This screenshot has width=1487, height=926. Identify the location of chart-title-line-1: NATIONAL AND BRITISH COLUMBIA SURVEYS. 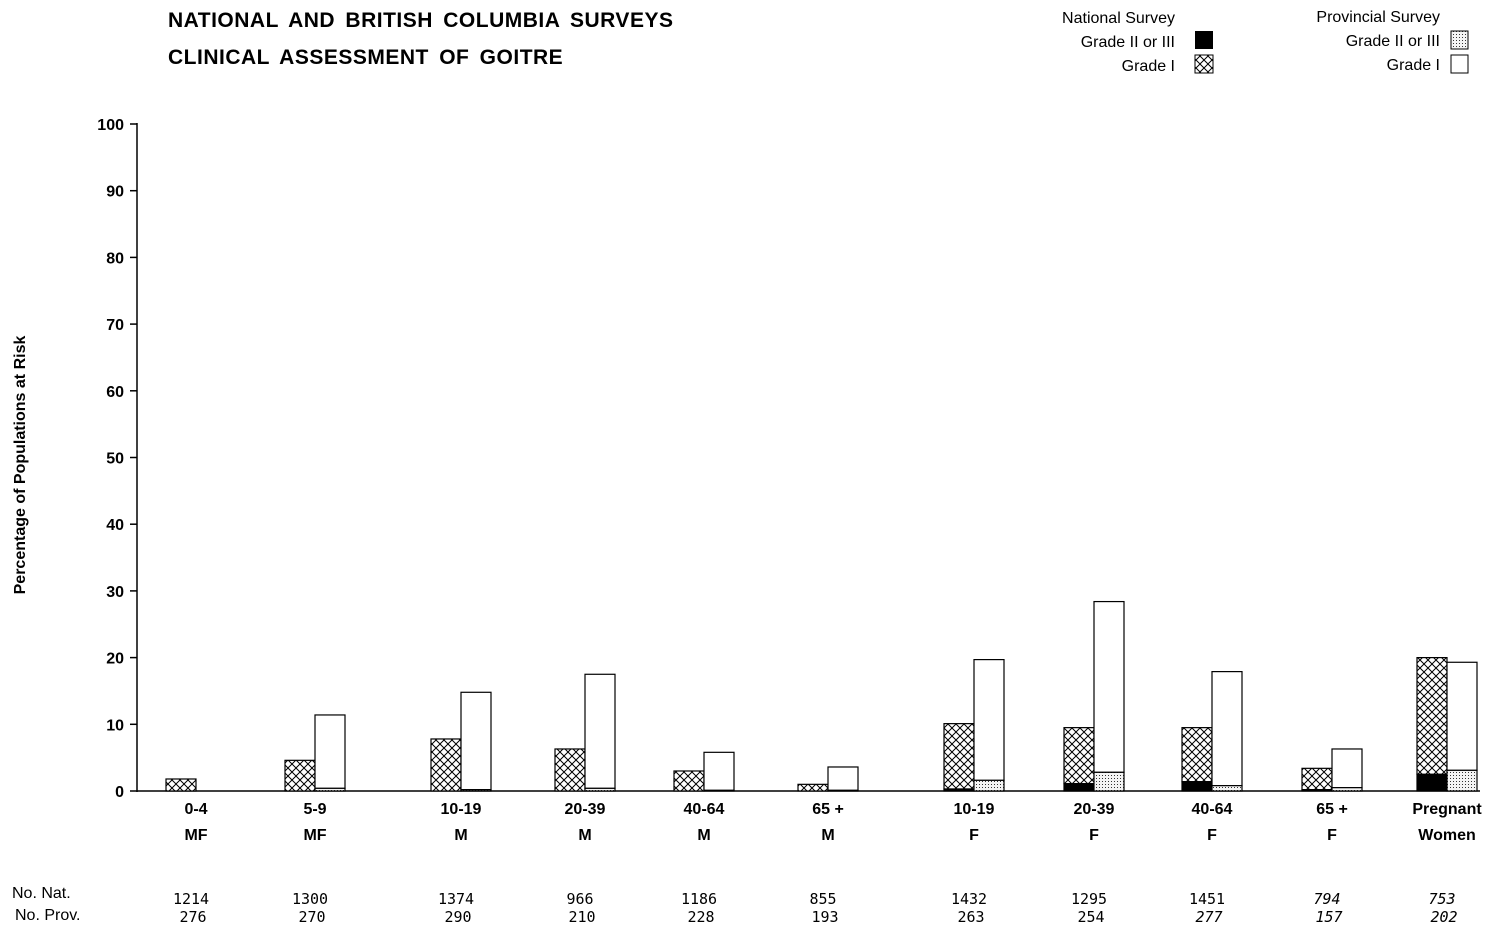
(421, 20).